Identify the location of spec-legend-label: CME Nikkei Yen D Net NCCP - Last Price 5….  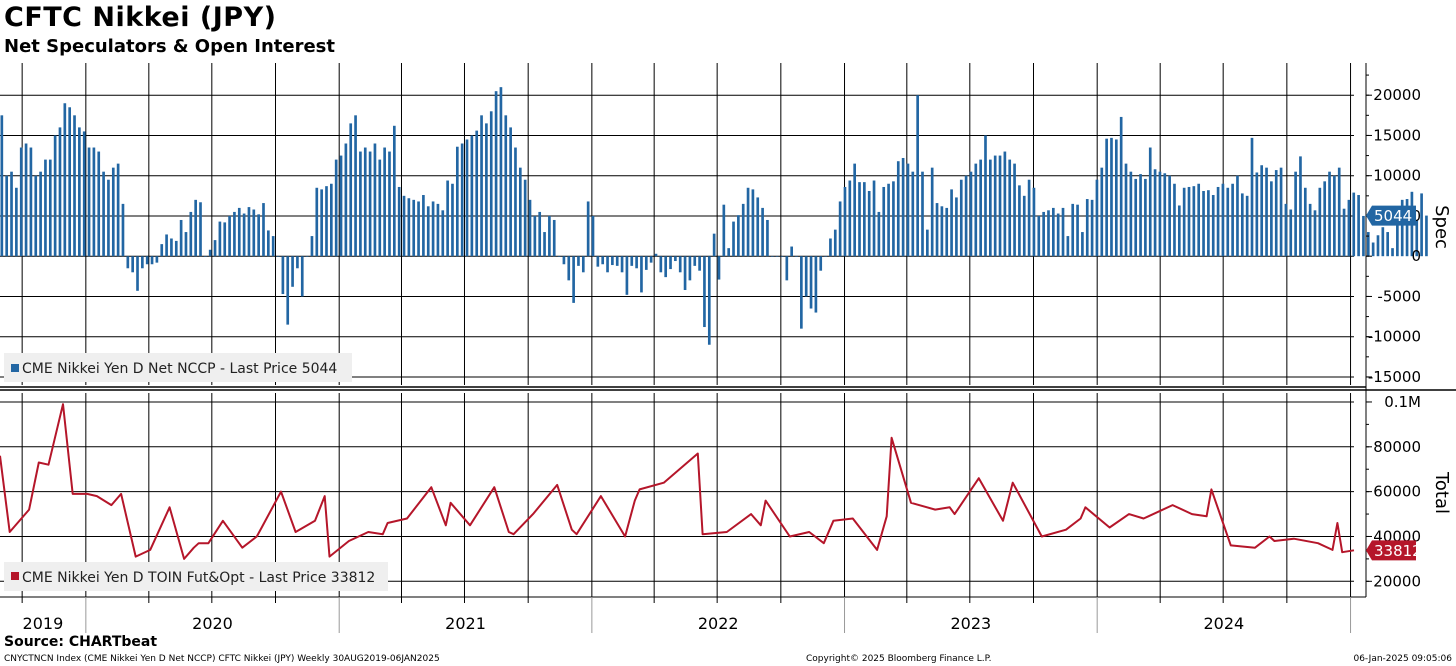
(179, 369).